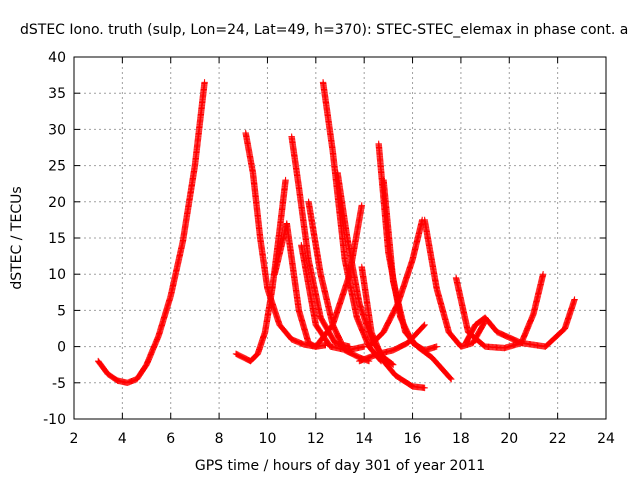  I want to click on y-tick-label: 35, so click(57, 94).